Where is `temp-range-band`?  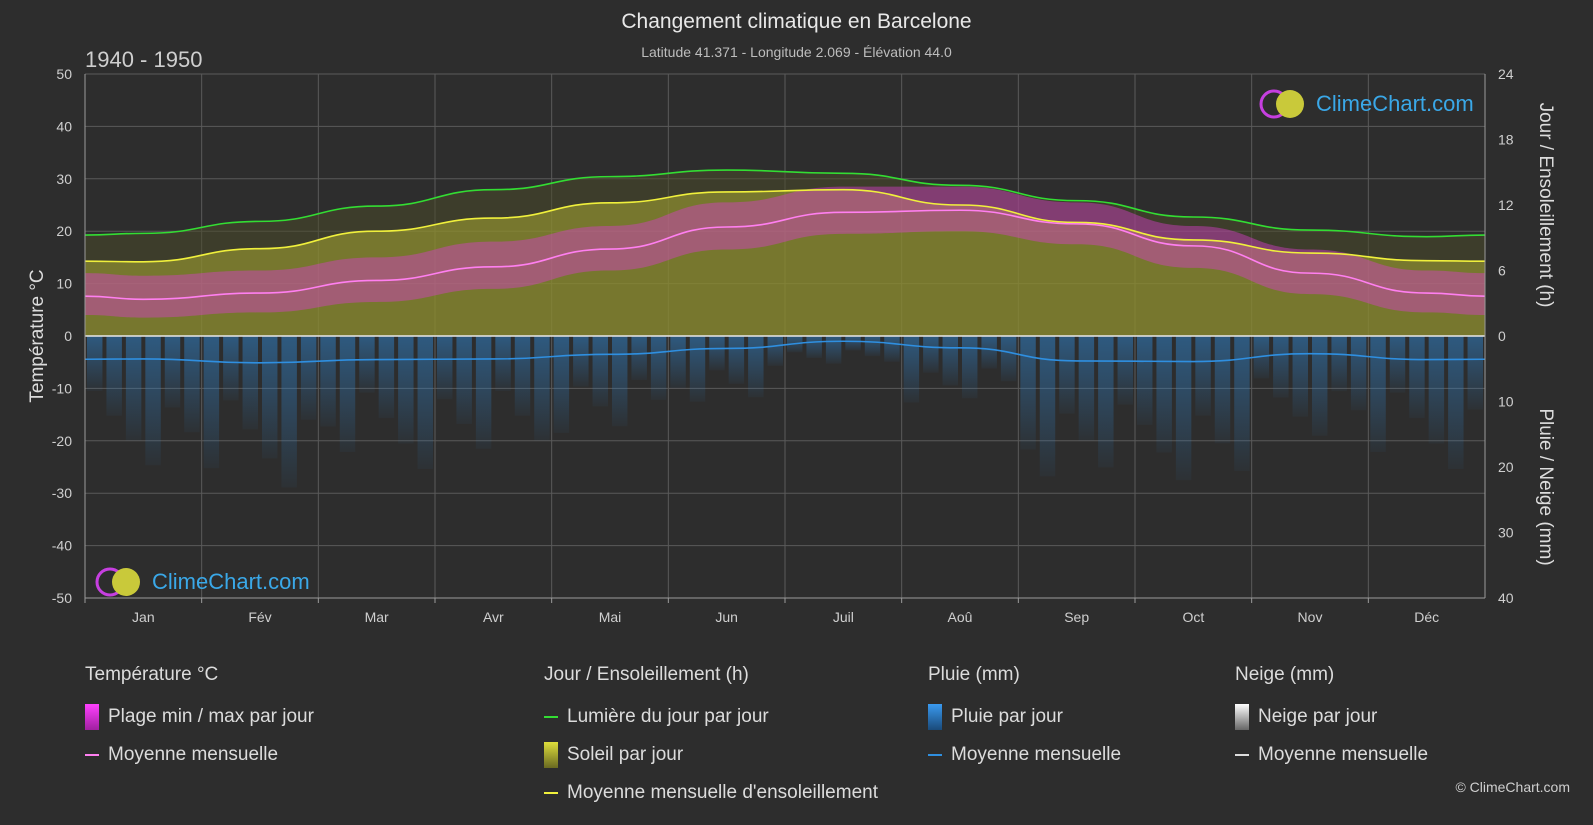
temp-range-band is located at coordinates (785, 252).